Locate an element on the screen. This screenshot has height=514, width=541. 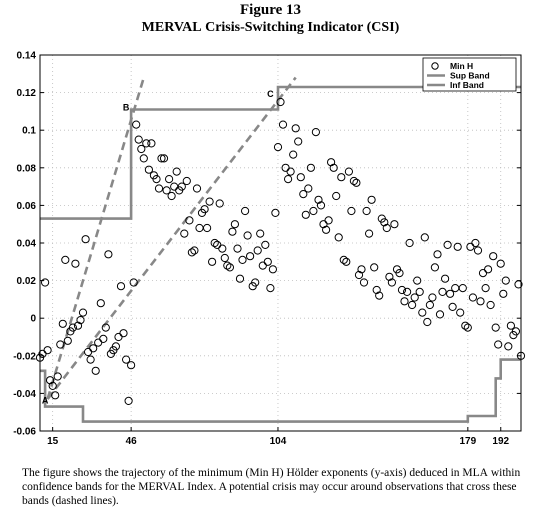
x-tick-label: 46 is located at coordinates (132, 441).